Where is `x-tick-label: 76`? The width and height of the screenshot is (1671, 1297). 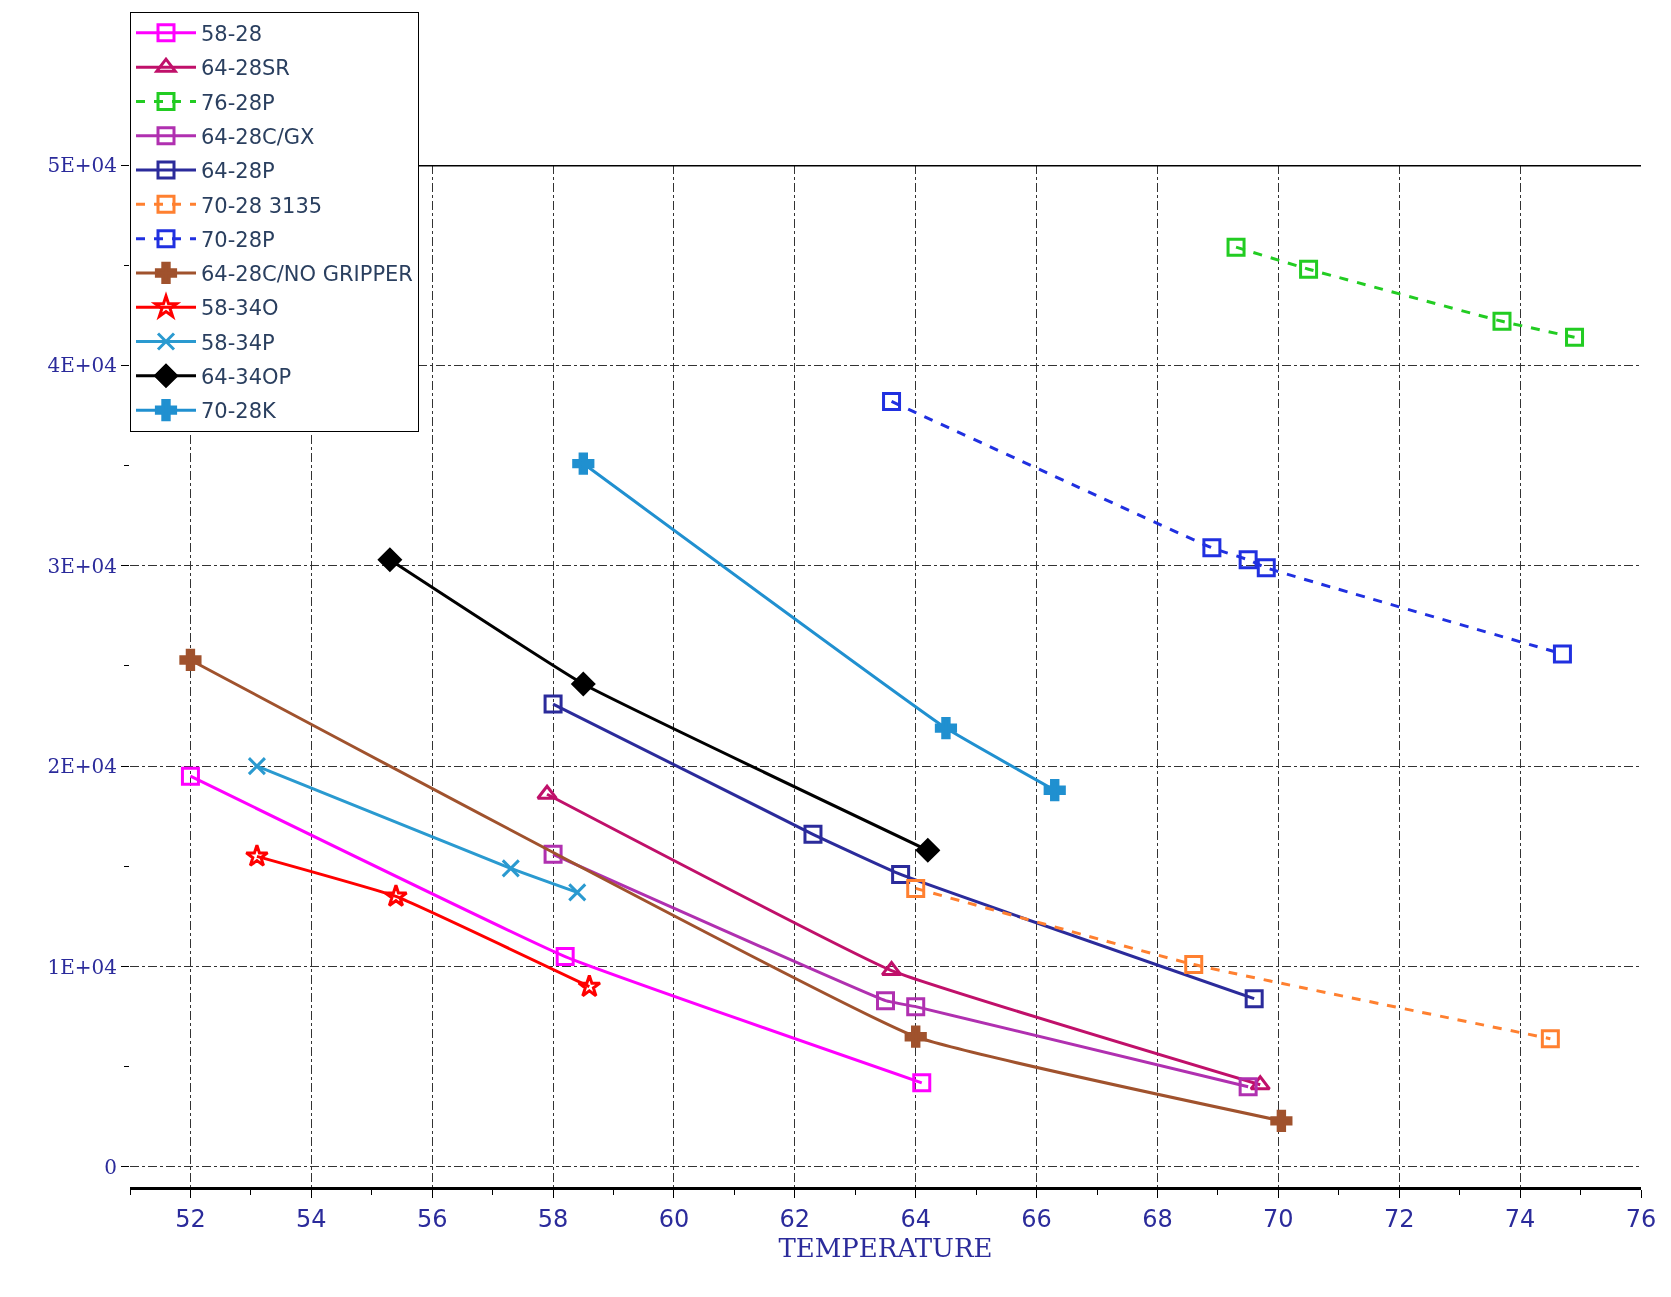
x-tick-label: 76 is located at coordinates (1641, 1218).